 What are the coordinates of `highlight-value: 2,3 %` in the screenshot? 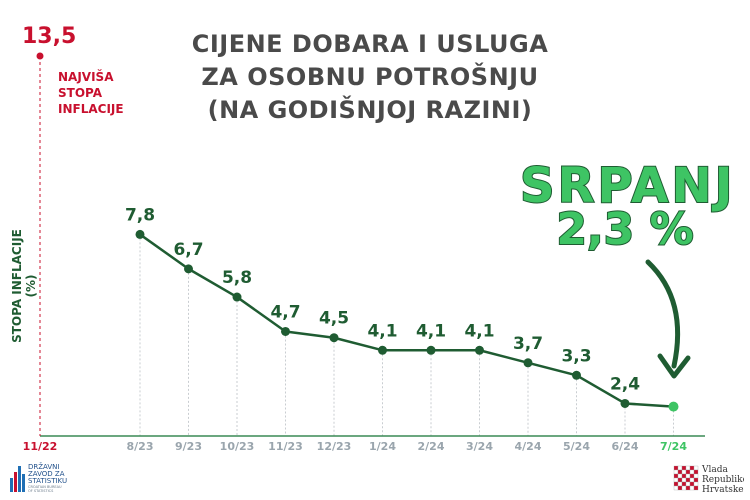 It's located at (624, 229).